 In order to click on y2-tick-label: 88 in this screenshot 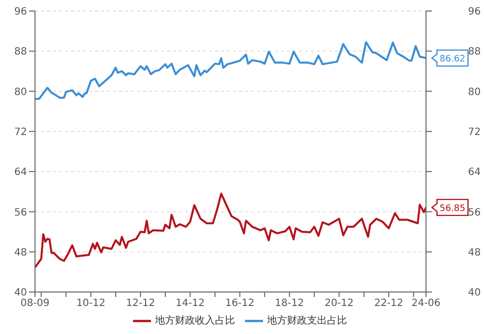, I will do `click(20, 52)`.